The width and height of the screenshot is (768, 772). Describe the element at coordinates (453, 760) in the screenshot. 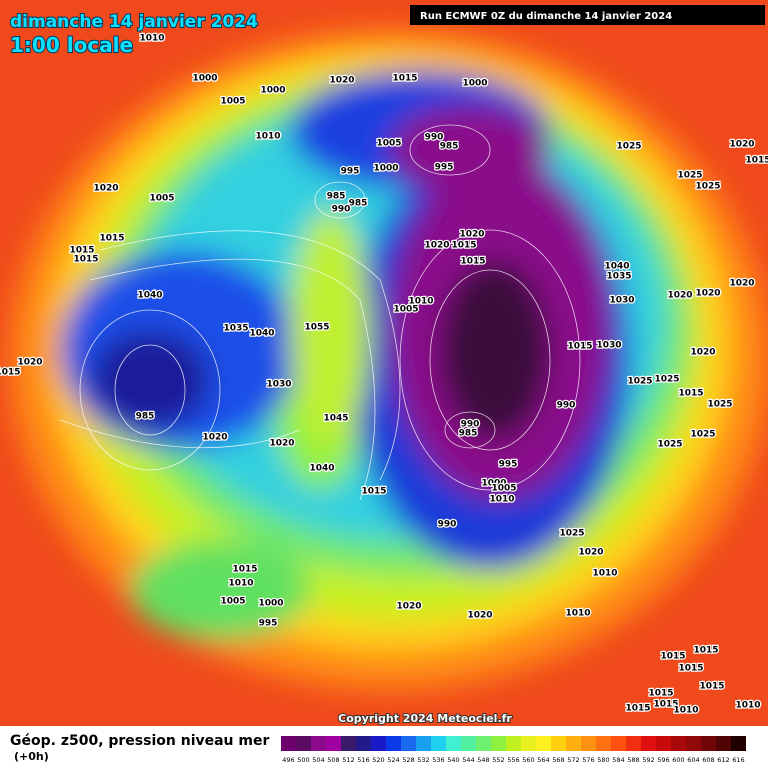

I see `colorbar-label: 540` at that location.